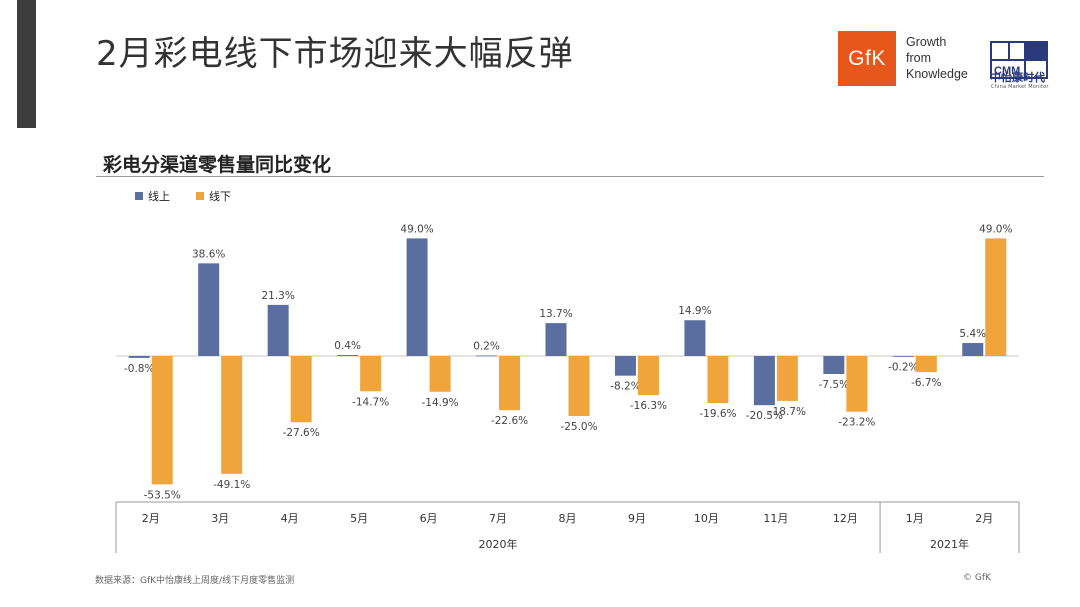 The image size is (1080, 607). I want to click on page-title: 2月彩电线下市场迎来大幅反弹, so click(335, 54).